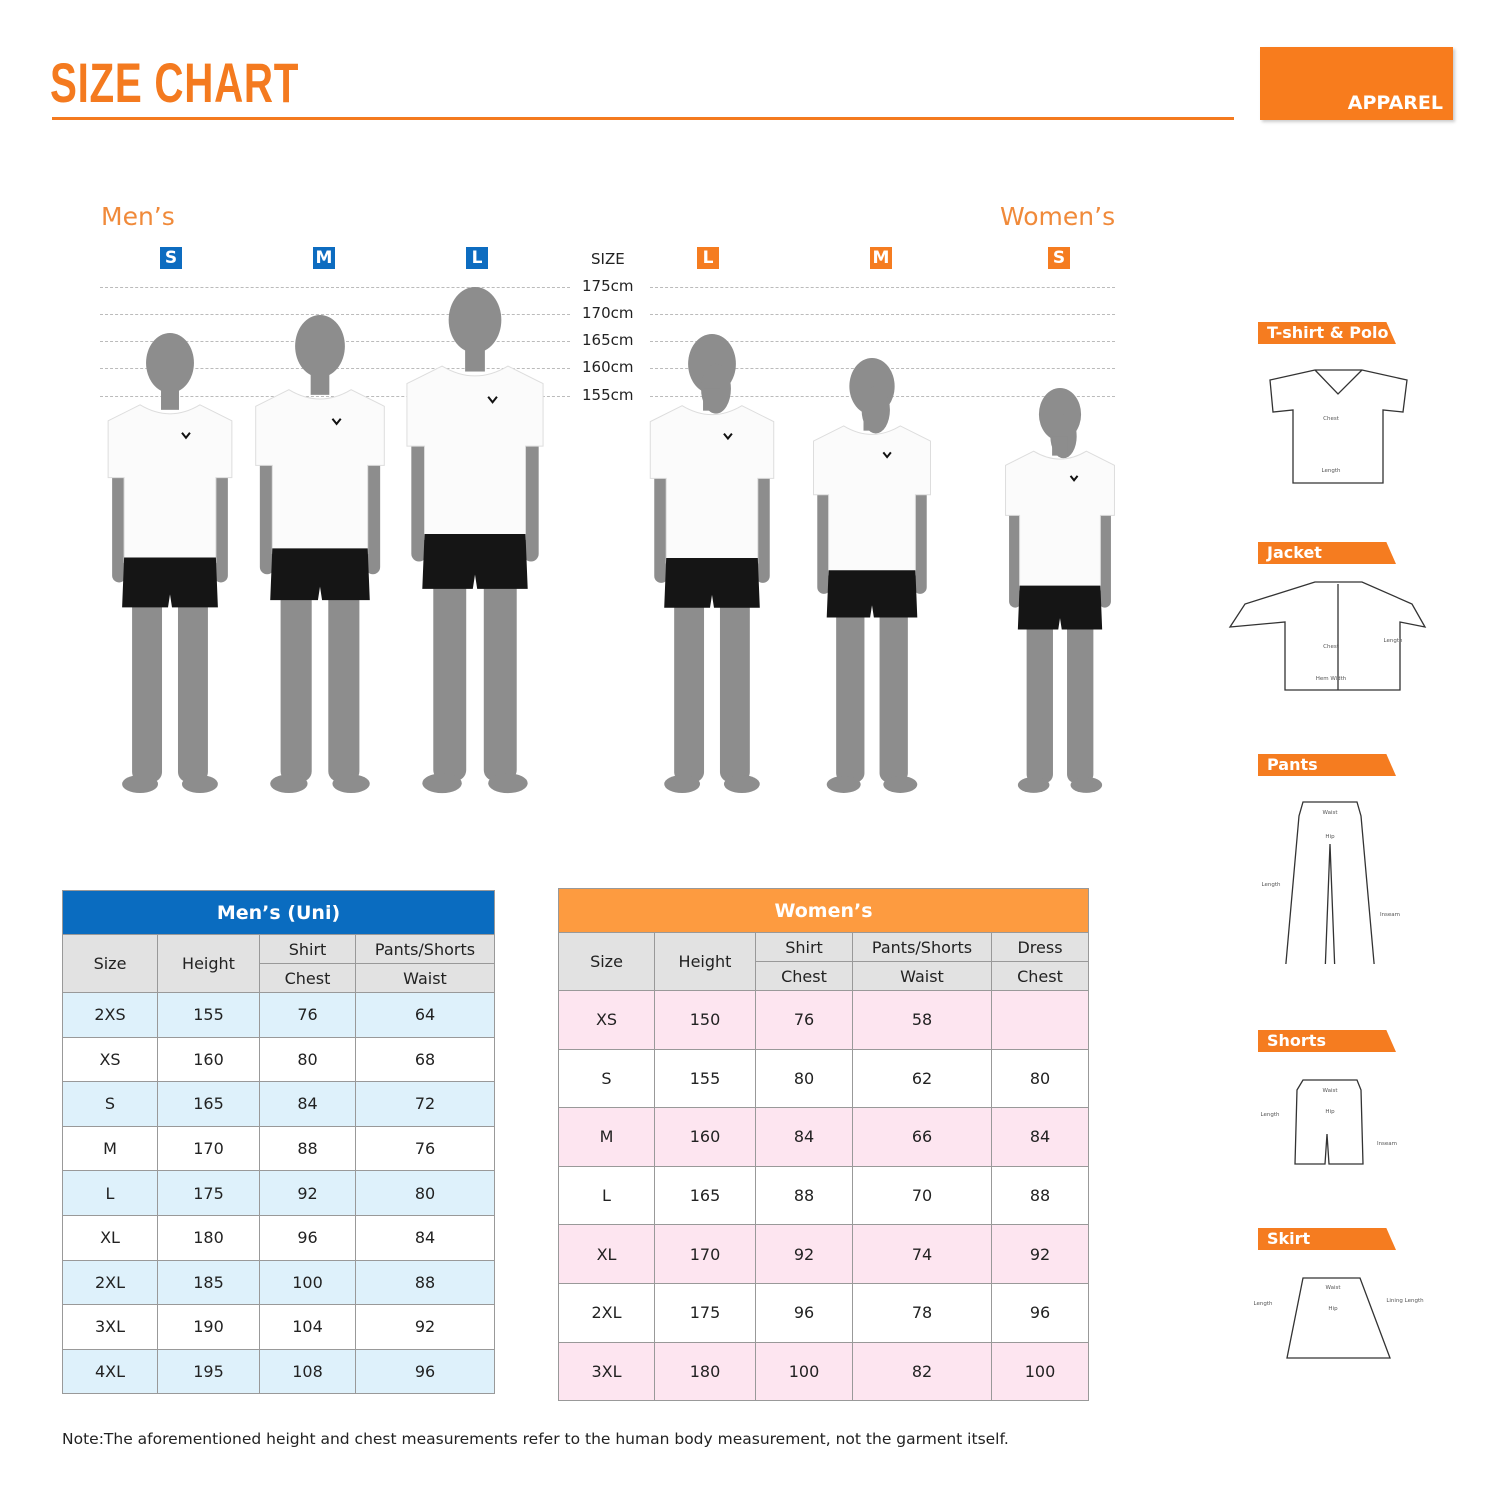 This screenshot has width=1500, height=1500. What do you see at coordinates (320, 346) in the screenshot?
I see `head` at bounding box center [320, 346].